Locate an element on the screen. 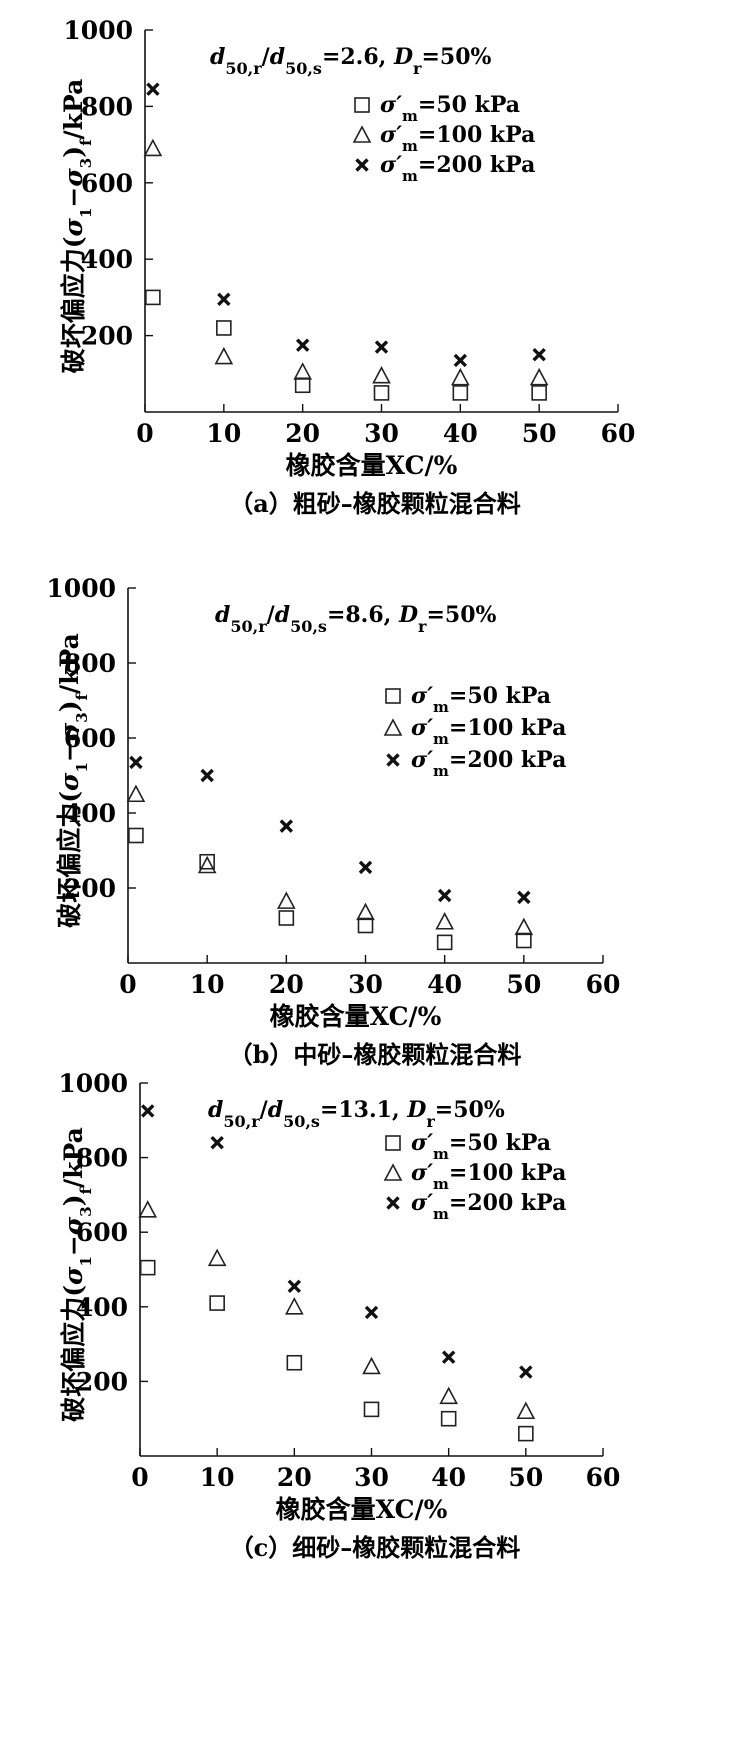  chart-annotation: d50,r/d50,s=13.1, Dr=50% is located at coordinates (356, 1114).